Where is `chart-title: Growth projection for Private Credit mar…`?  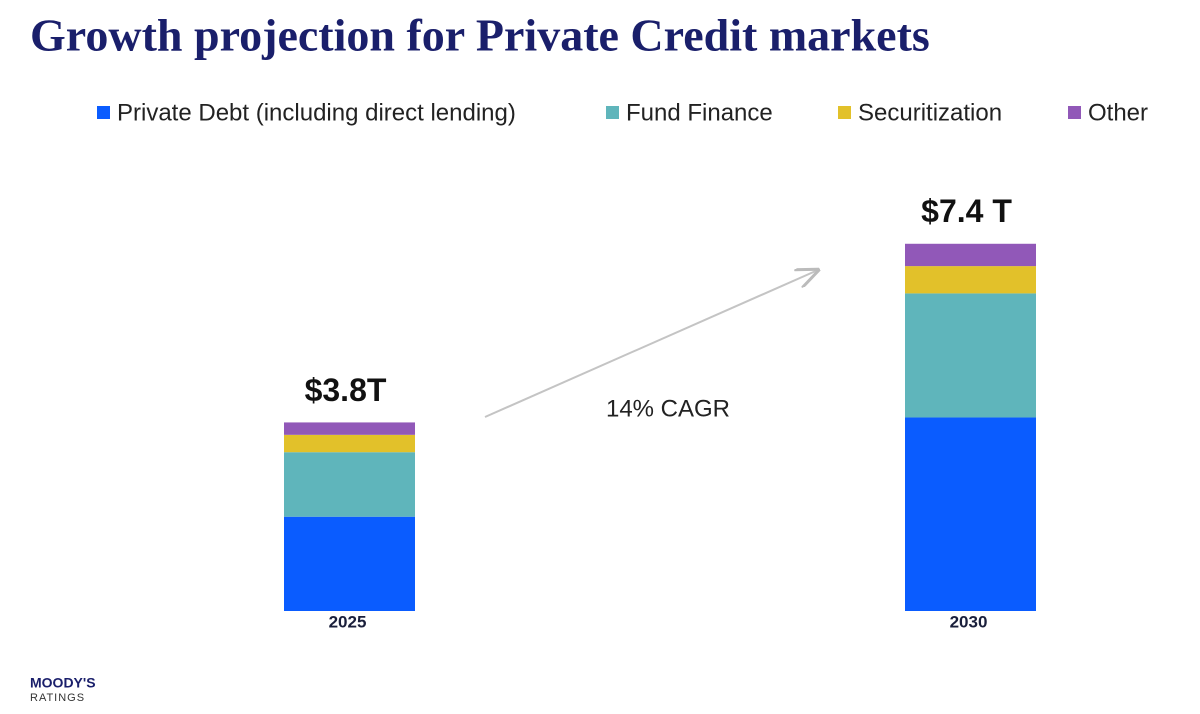 chart-title: Growth projection for Private Credit mar… is located at coordinates (480, 35).